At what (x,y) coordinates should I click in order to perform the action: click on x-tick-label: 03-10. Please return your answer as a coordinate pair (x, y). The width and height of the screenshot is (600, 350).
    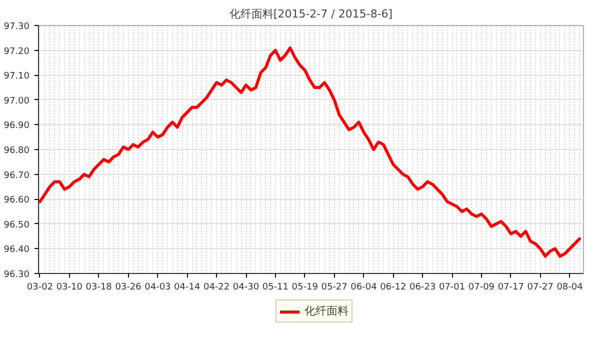
    Looking at the image, I should click on (69, 287).